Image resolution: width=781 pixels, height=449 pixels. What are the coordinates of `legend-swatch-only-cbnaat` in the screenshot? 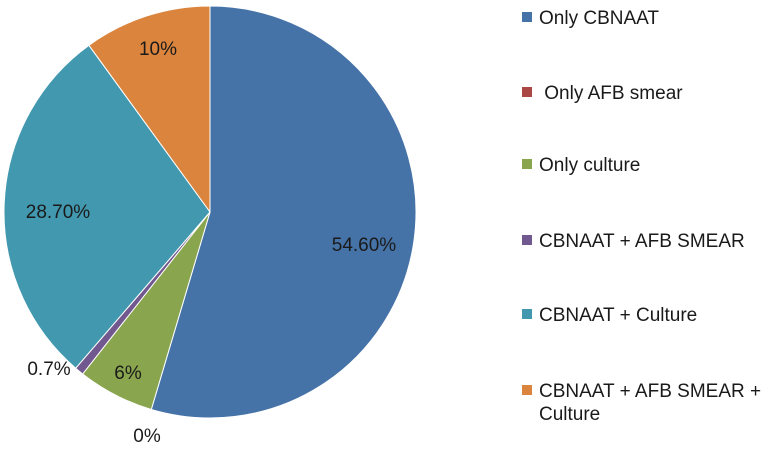 It's located at (527, 17).